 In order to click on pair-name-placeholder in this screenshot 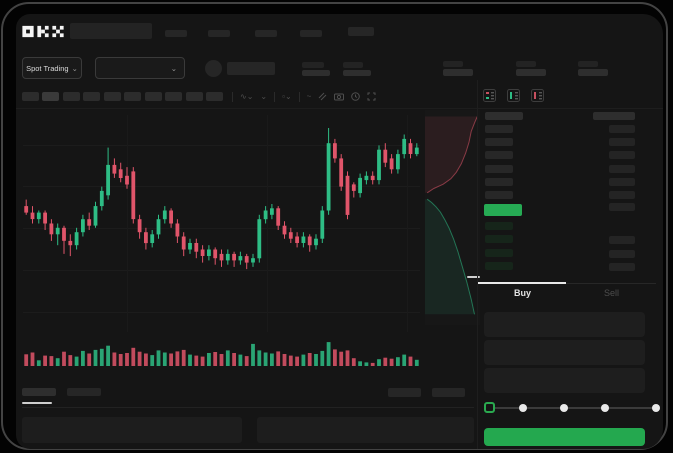, I will do `click(251, 68)`.